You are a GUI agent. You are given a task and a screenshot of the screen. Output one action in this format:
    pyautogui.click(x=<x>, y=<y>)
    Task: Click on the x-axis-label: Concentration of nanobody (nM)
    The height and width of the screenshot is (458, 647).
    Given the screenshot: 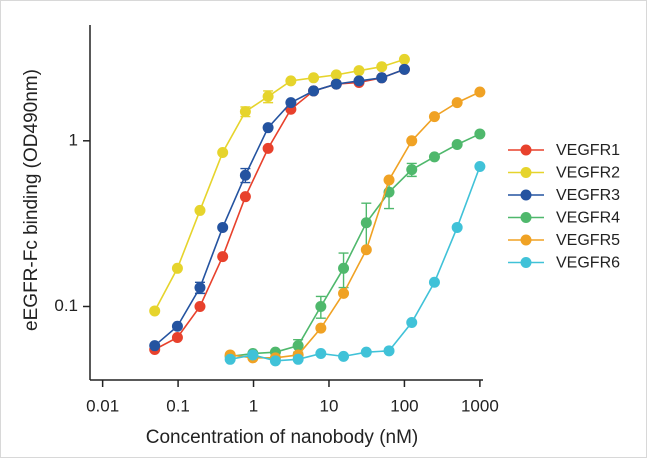 What is the action you would take?
    pyautogui.click(x=282, y=437)
    